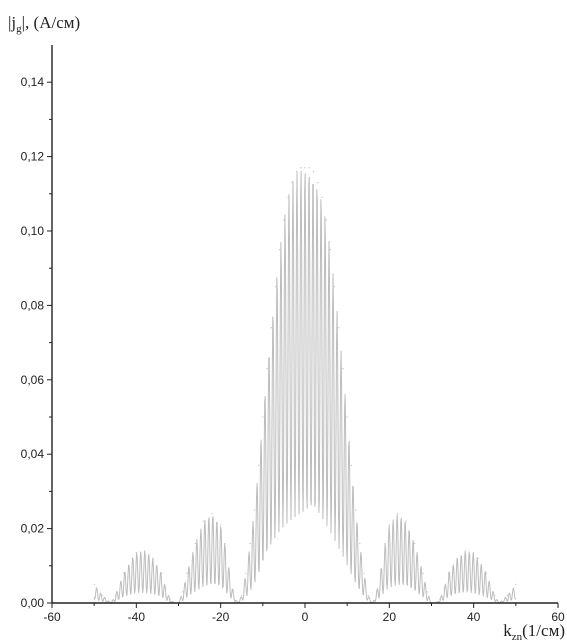  I want to click on y-tick-label: 0,04, so click(33, 454).